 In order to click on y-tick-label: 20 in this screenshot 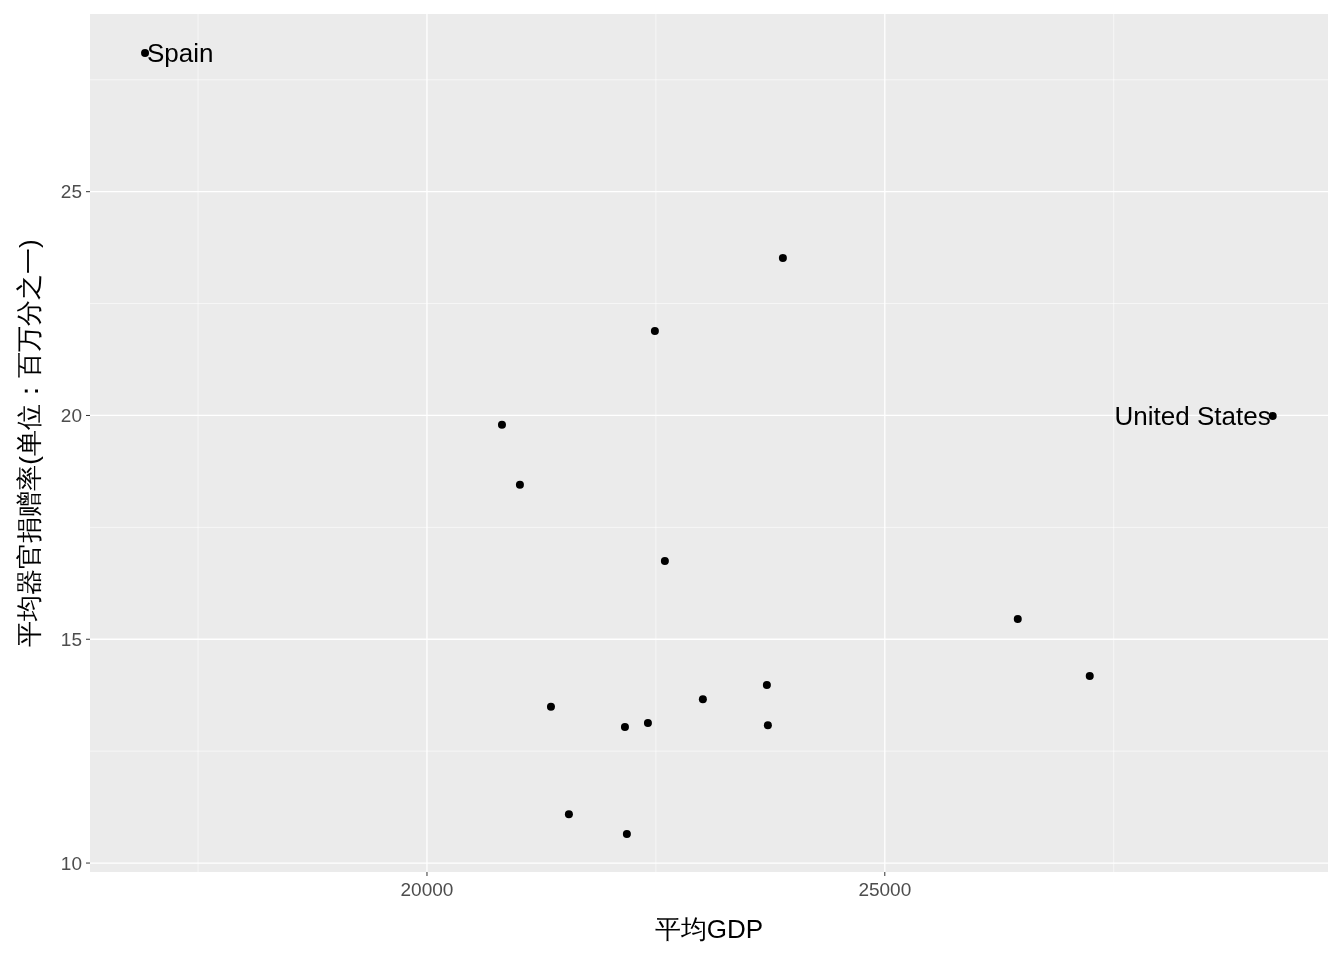, I will do `click(71, 416)`.